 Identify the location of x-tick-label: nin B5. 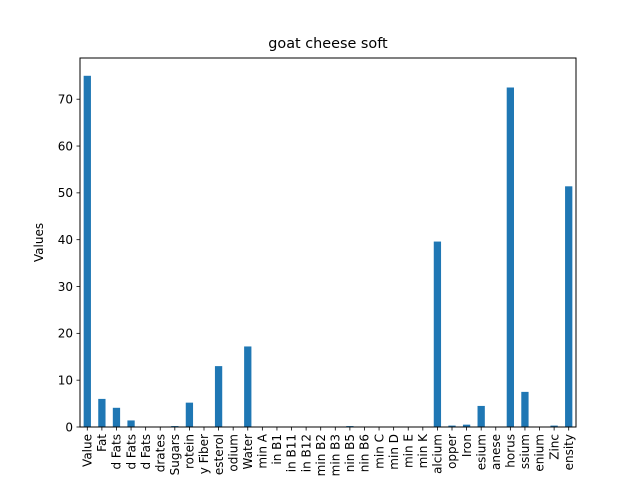
(350, 453).